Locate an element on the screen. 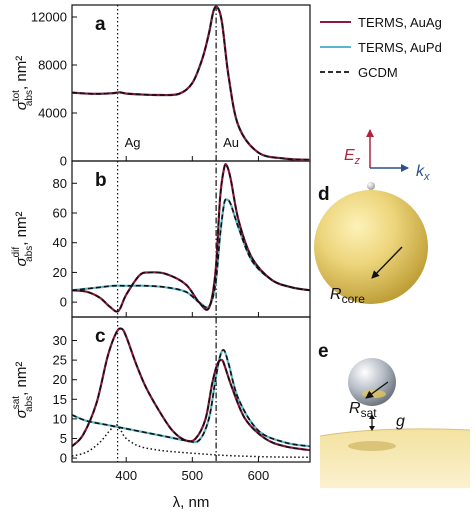 This screenshot has width=474, height=516. panel-c-frame is located at coordinates (191, 389).